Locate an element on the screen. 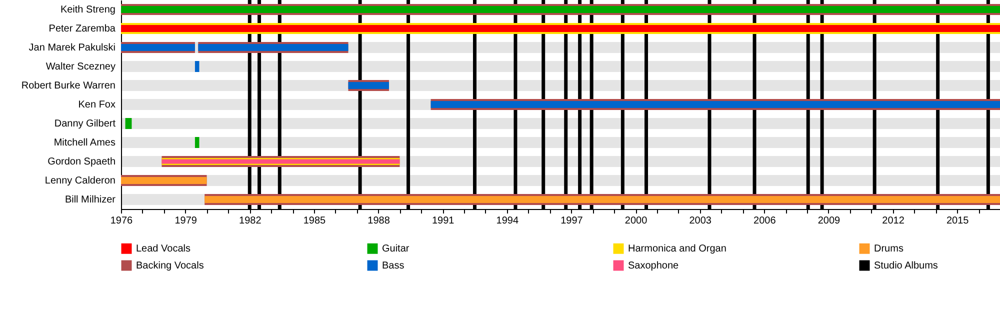 This screenshot has height=320, width=1000. legend-label: Drums is located at coordinates (889, 249).